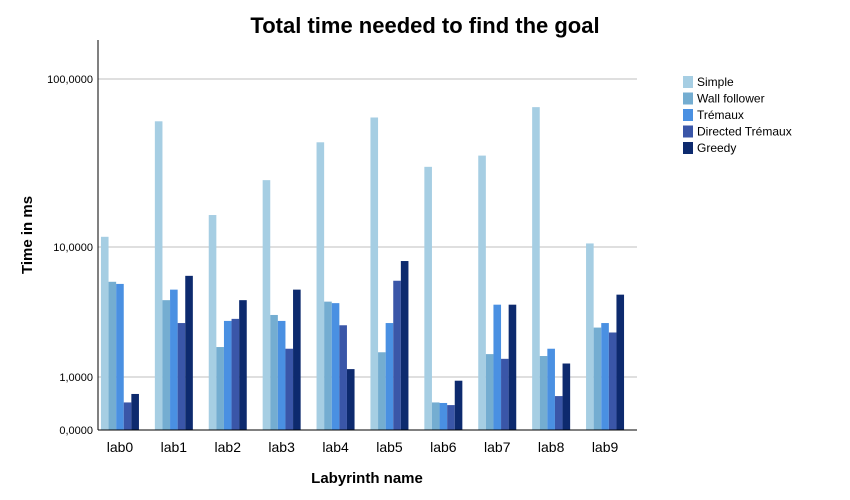 This screenshot has width=850, height=500. What do you see at coordinates (297, 359) in the screenshot?
I see `bar-lab3-greedy` at bounding box center [297, 359].